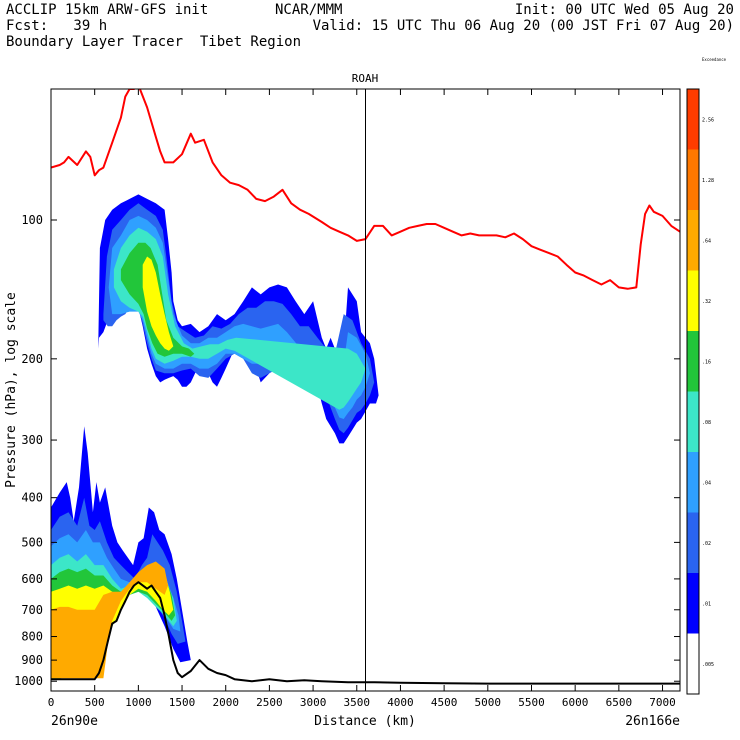  I want to click on y-tick-label: 700, so click(32, 610).